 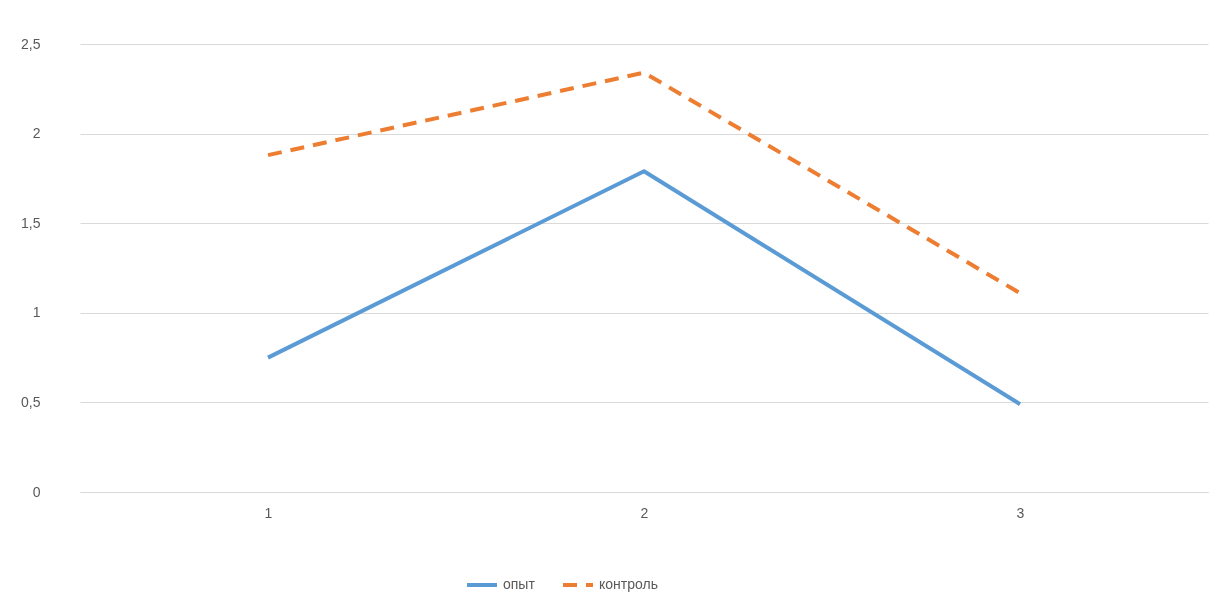 What do you see at coordinates (1020, 512) in the screenshot?
I see `x-tick-label: 3` at bounding box center [1020, 512].